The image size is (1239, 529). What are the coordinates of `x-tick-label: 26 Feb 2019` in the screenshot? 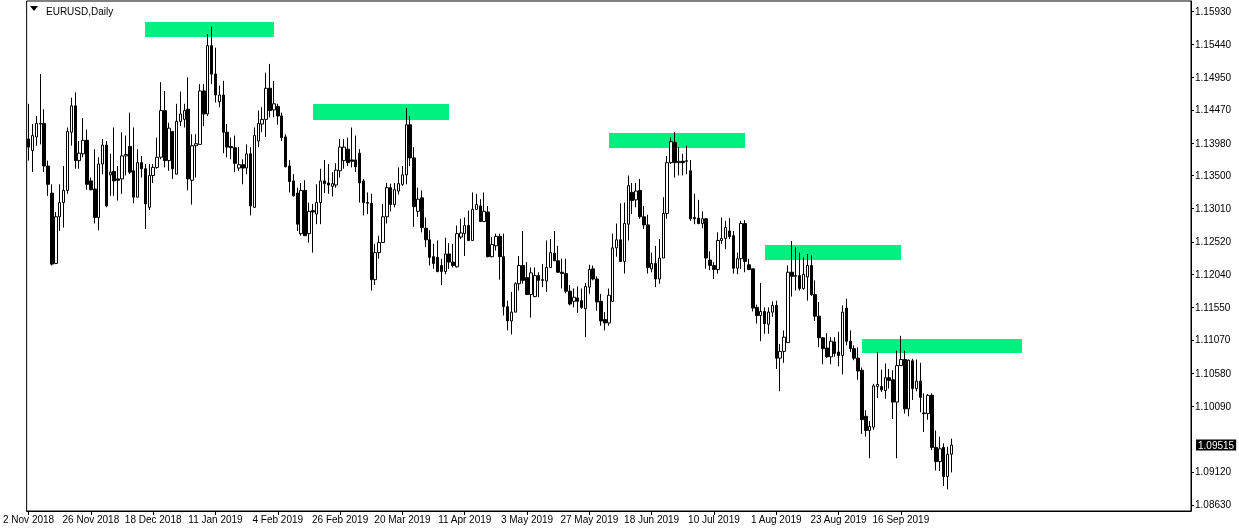 It's located at (340, 519).